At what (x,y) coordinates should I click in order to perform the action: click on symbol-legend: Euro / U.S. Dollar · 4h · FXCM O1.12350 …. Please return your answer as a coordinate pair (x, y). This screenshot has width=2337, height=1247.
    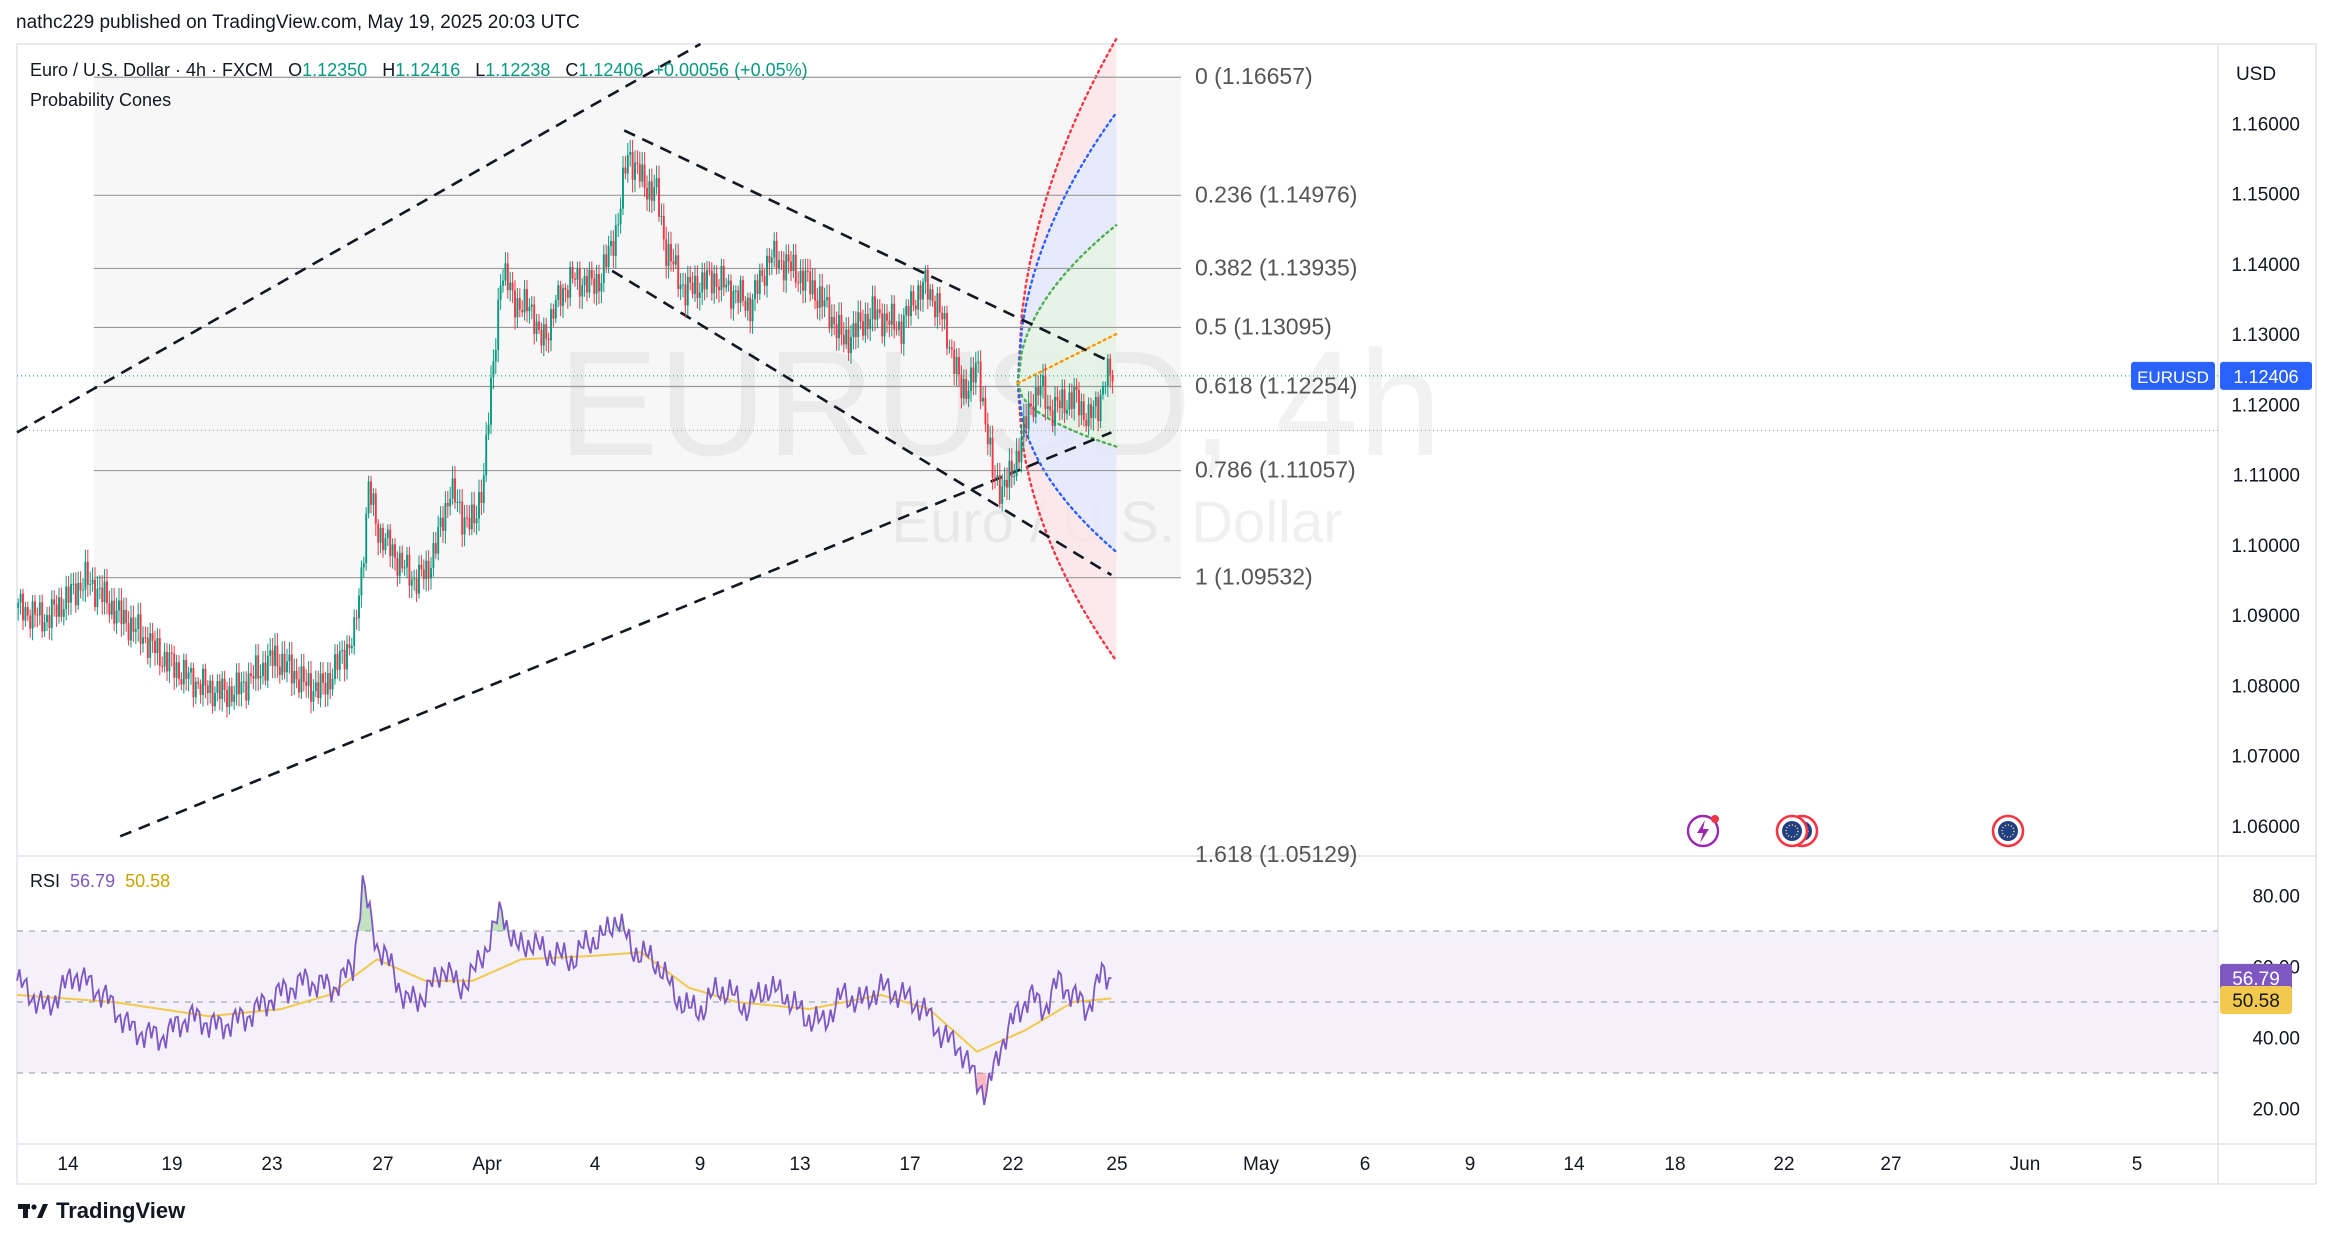
    Looking at the image, I should click on (419, 70).